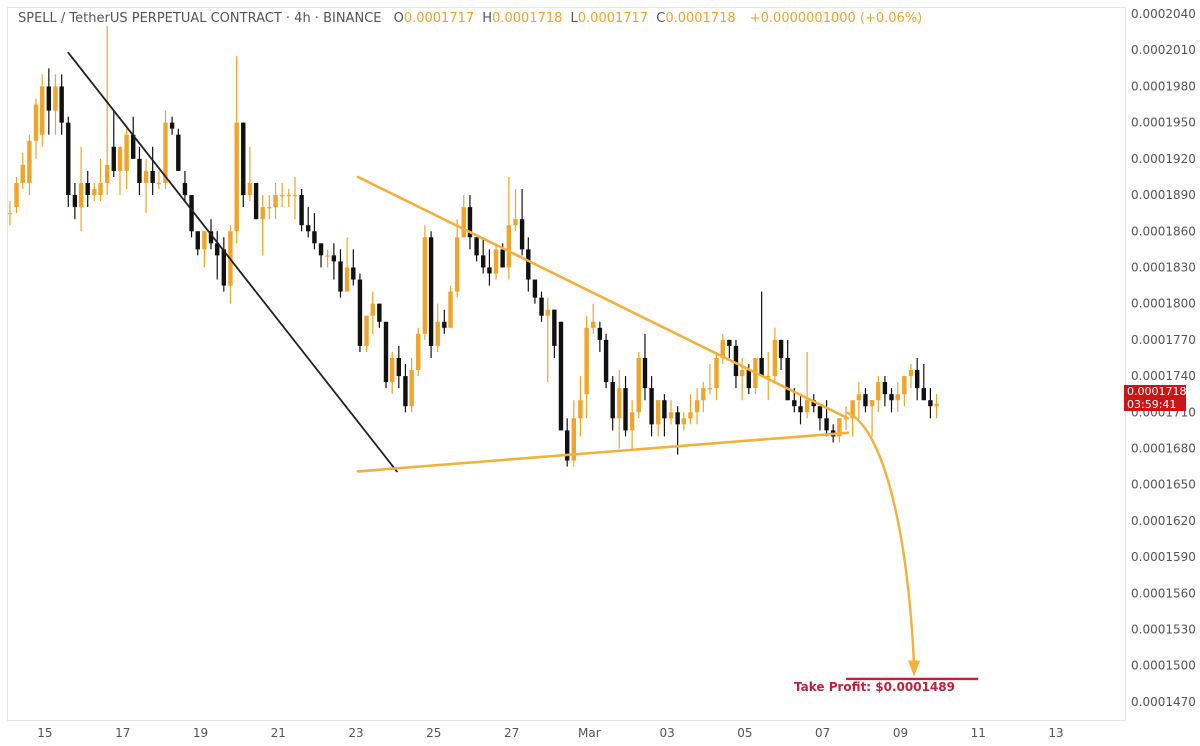  I want to click on y-tick-label: 0.0002010, so click(1163, 50).